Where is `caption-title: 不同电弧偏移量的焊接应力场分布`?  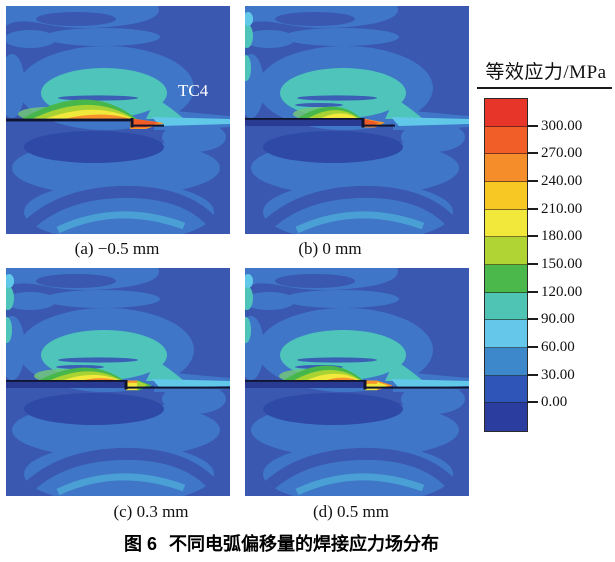 caption-title: 不同电弧偏移量的焊接应力场分布 is located at coordinates (304, 544).